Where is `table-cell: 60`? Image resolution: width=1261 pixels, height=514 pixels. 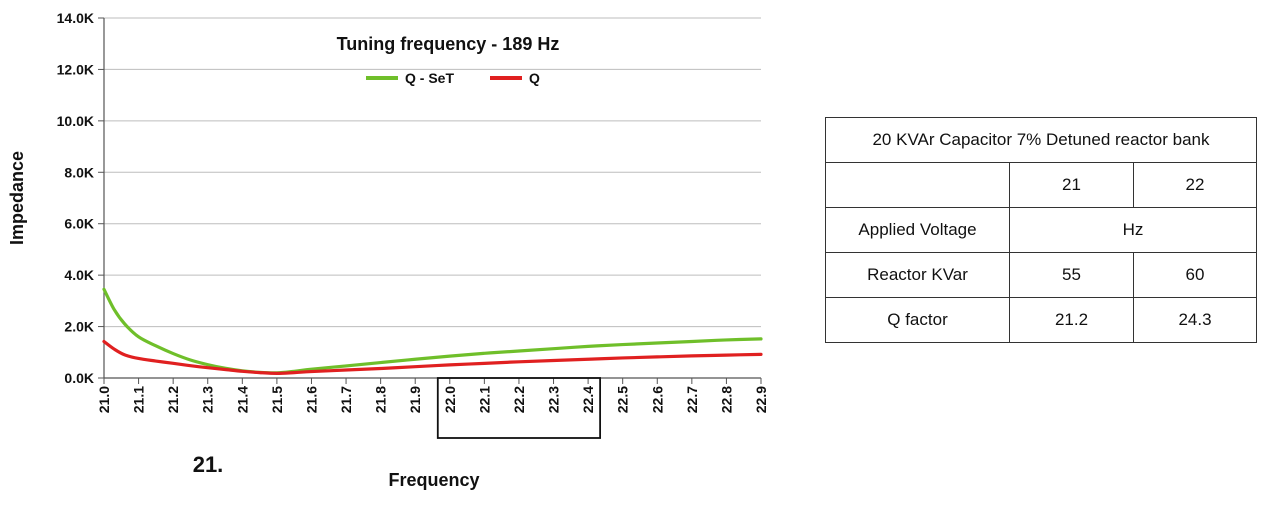 table-cell: 60 is located at coordinates (1195, 275).